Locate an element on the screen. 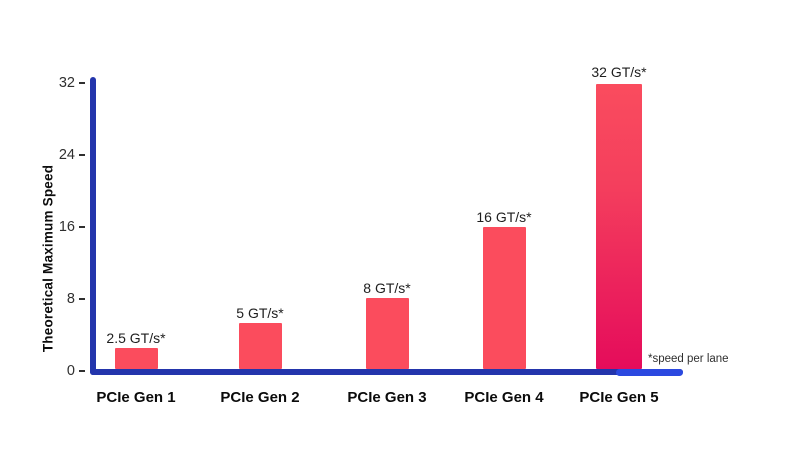  value-label-gen5: 32 GT/s* is located at coordinates (619, 72).